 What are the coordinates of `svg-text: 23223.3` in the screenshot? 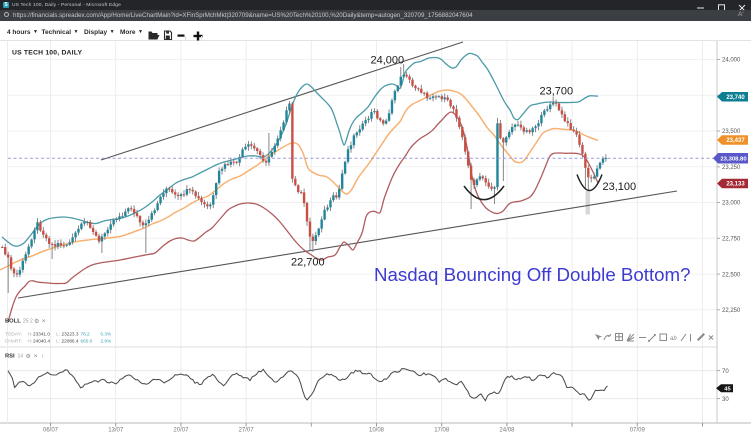 It's located at (70, 334).